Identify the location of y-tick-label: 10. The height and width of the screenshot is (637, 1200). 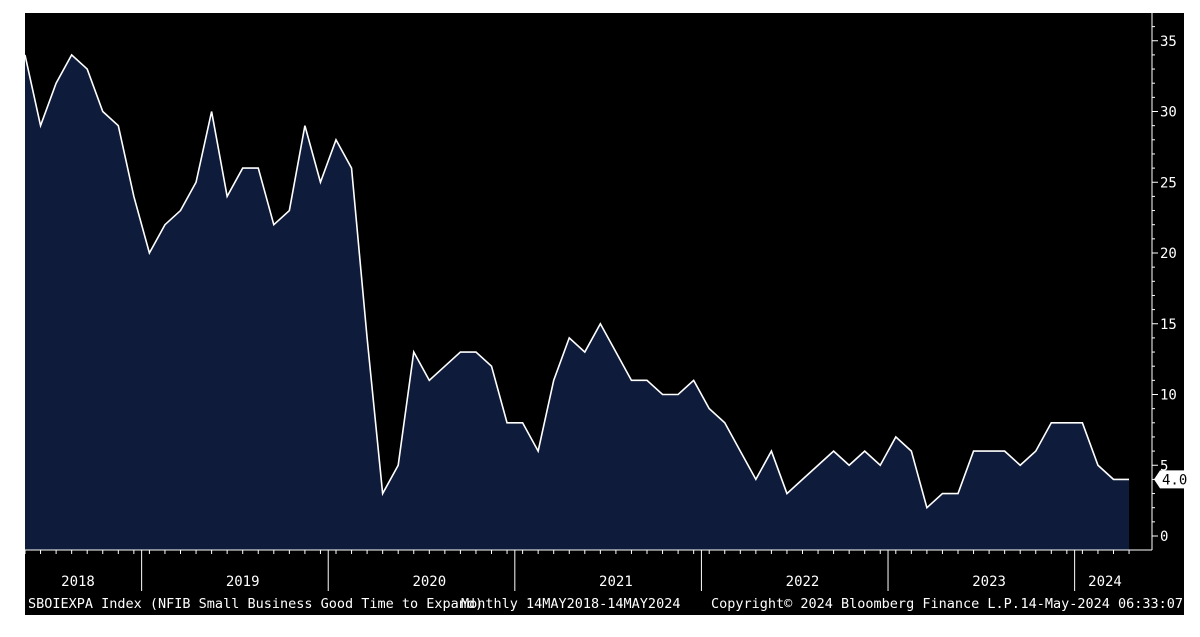
(1168, 396).